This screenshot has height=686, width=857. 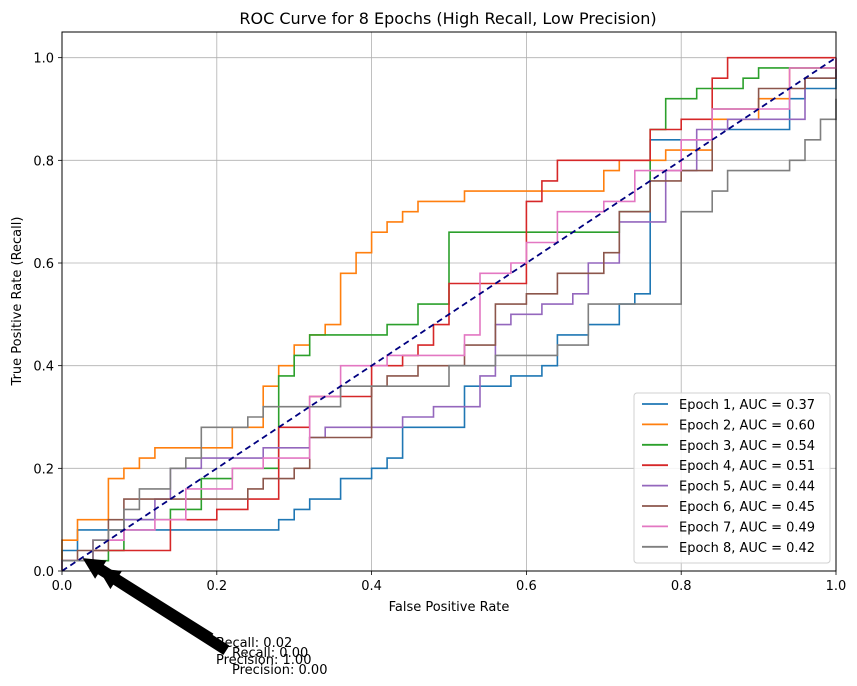 I want to click on legend-label-epoch-4: Epoch 4, AUC = 0.51, so click(x=747, y=466).